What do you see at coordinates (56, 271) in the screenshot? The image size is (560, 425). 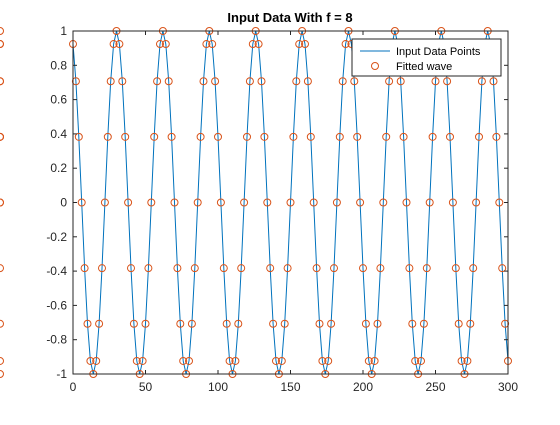 I see `y-tick-label: -0.4` at bounding box center [56, 271].